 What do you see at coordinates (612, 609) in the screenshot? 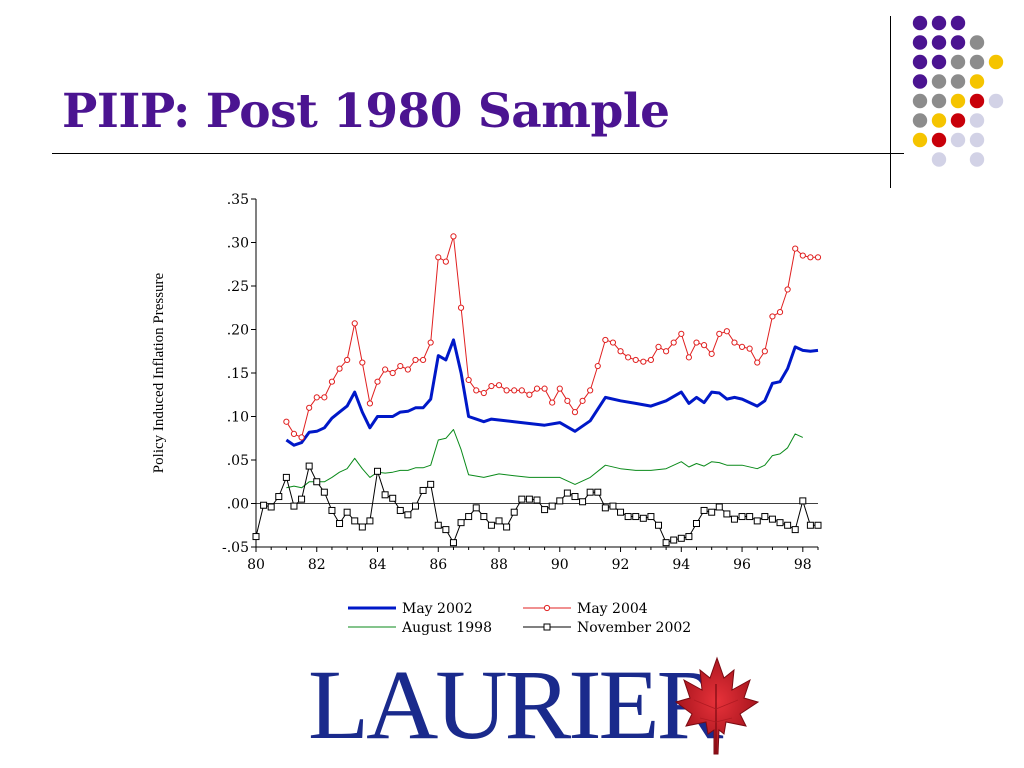
I see `legend-label: May 2004` at bounding box center [612, 609].